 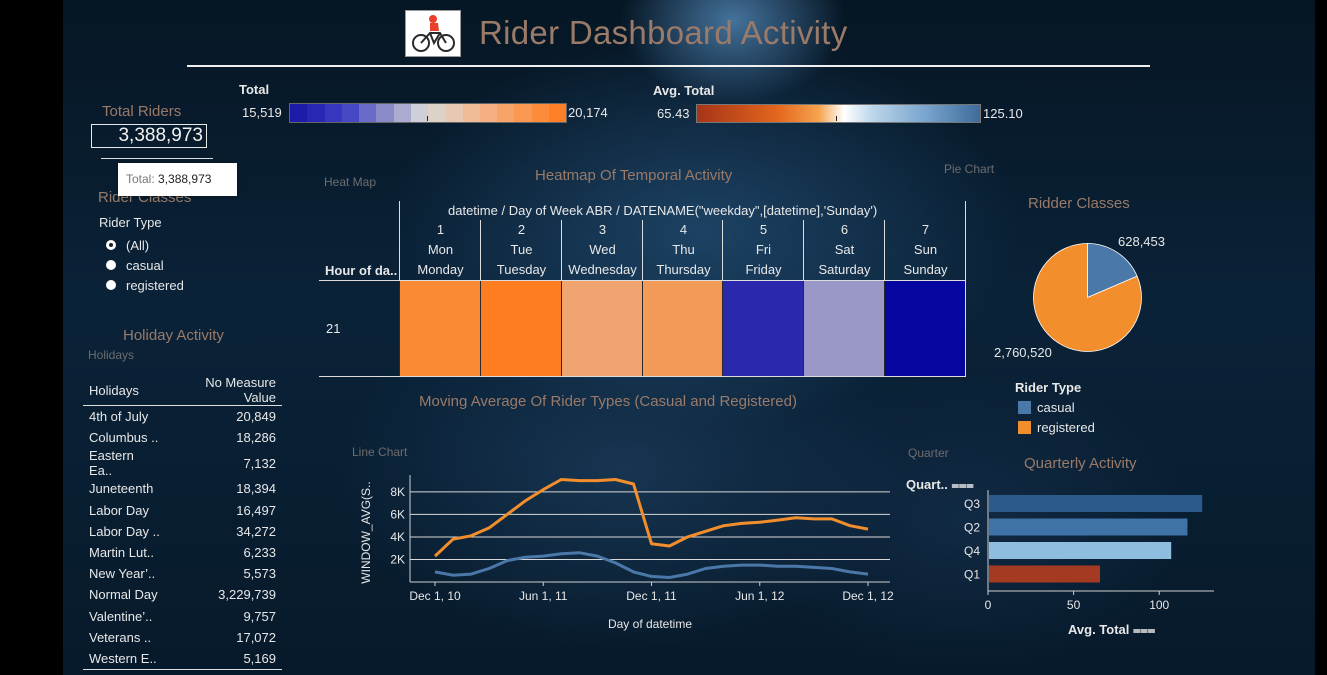 What do you see at coordinates (361, 270) in the screenshot?
I see `heatmap-row-header: Hour of da..` at bounding box center [361, 270].